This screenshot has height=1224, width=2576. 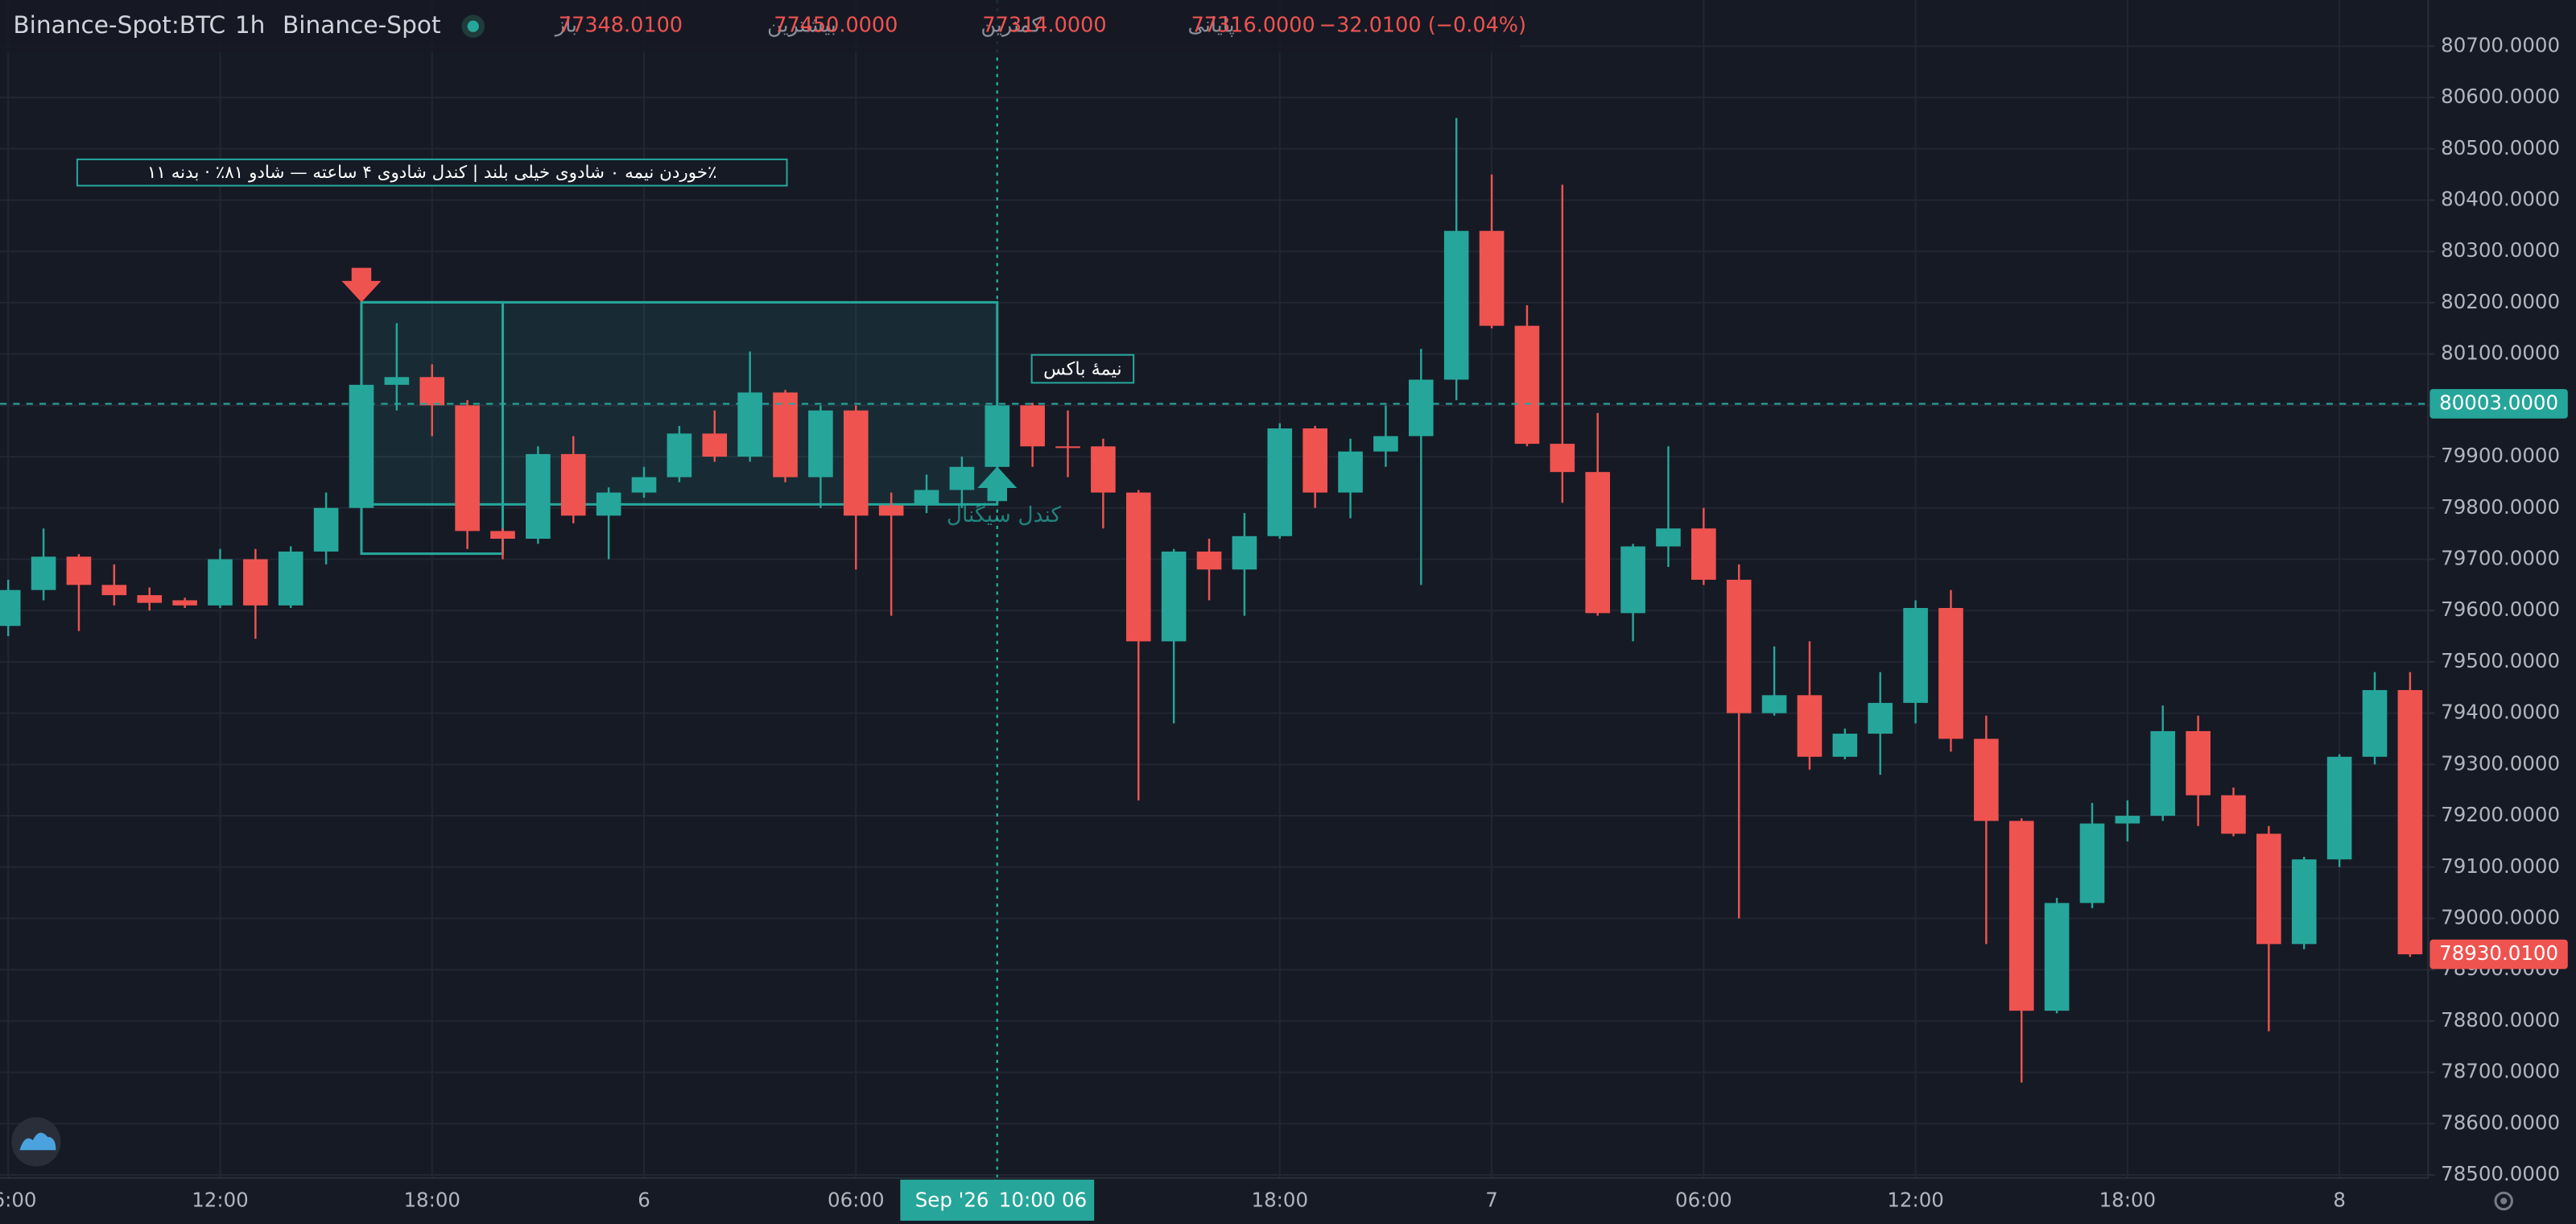 I want to click on ohlc-label: کمترین, so click(x=1011, y=26).